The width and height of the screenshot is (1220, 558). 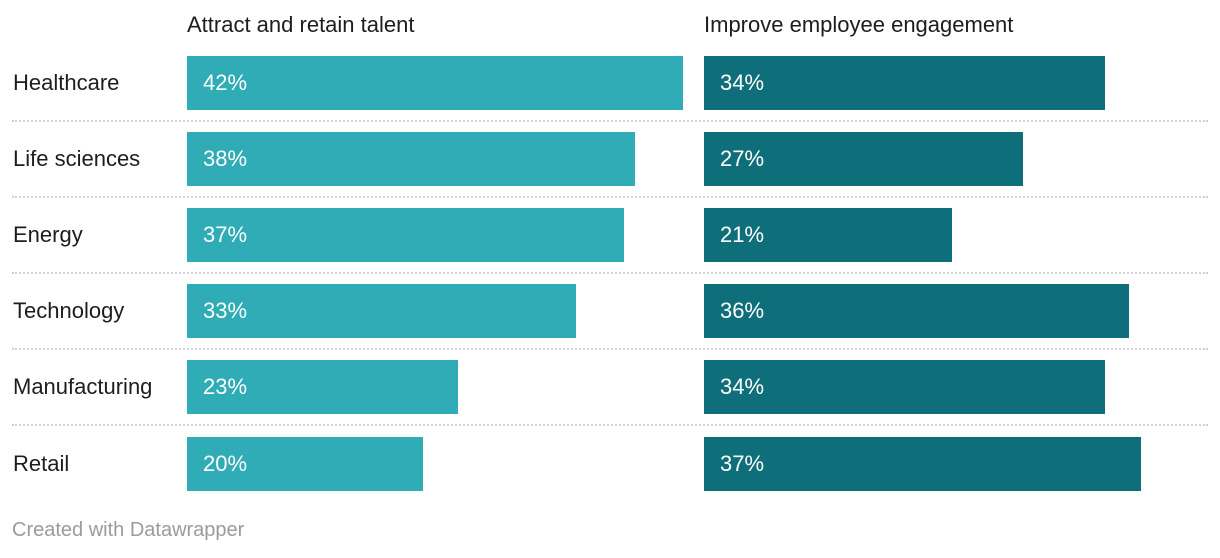 I want to click on bar-value-label: 42%, so click(x=225, y=82).